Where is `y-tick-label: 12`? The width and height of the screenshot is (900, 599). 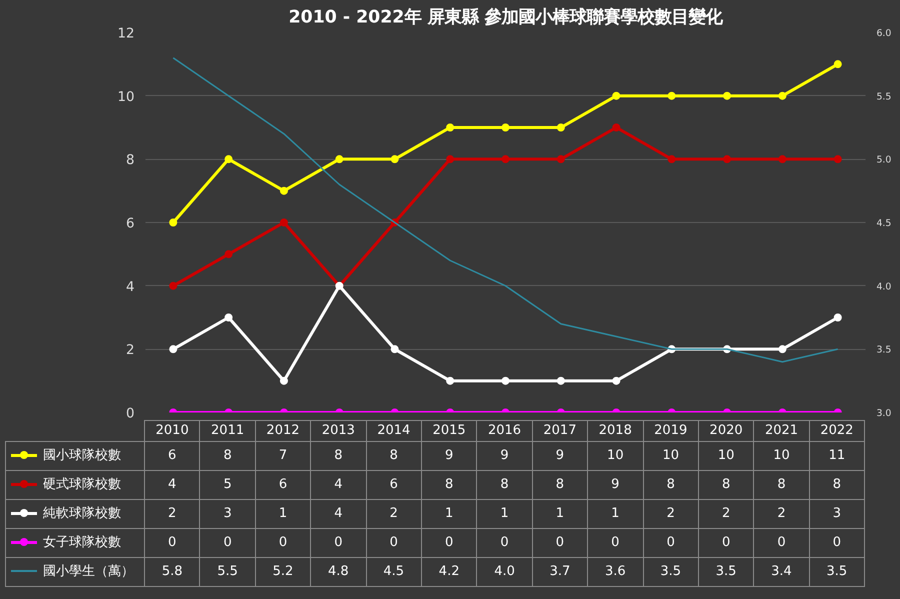
y-tick-label: 12 is located at coordinates (126, 34).